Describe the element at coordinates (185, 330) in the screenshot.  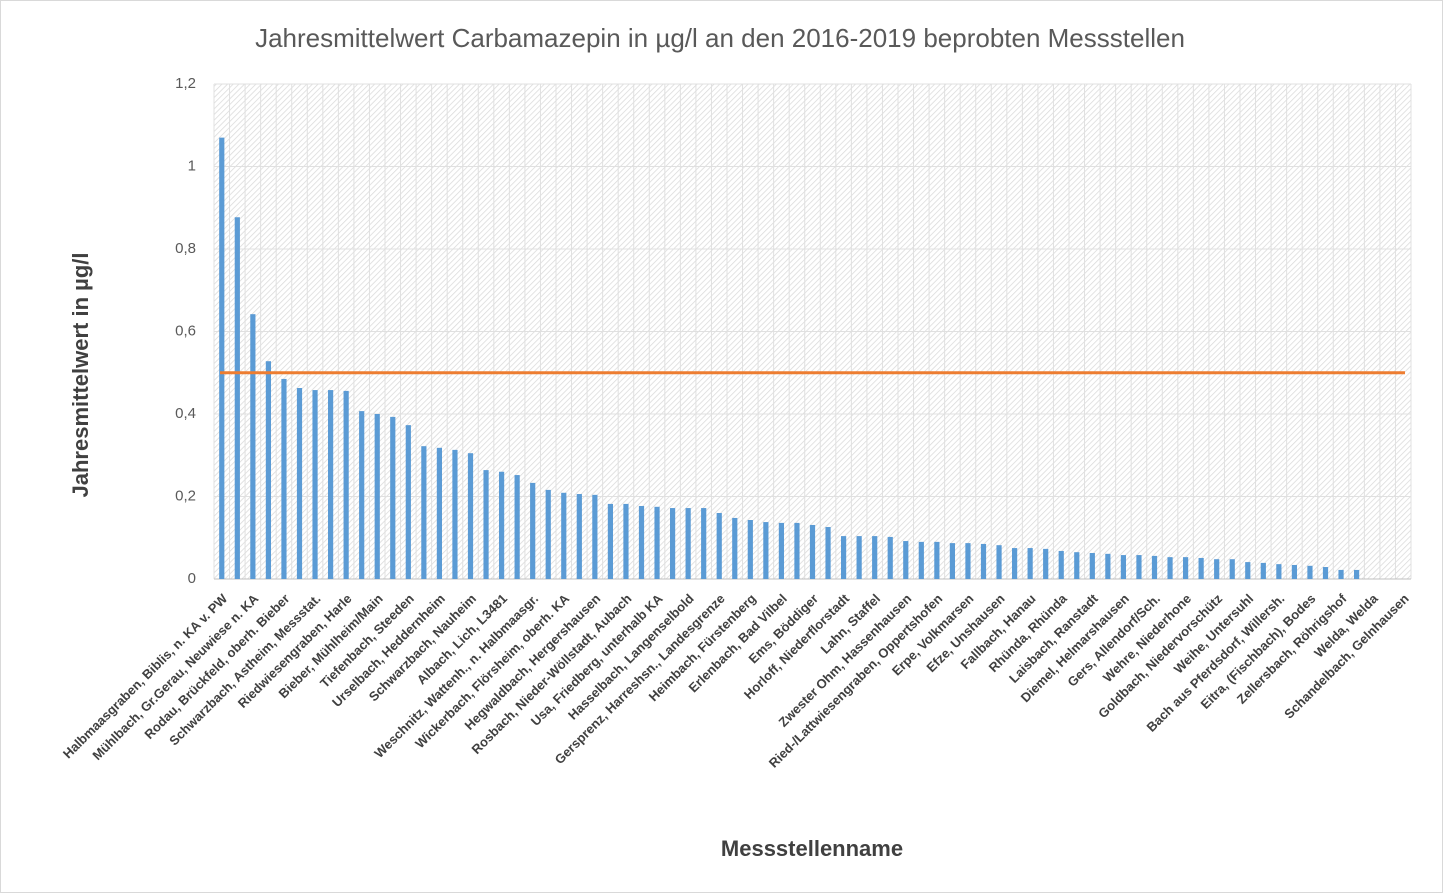
I see `y-tick-label: 0,6` at that location.